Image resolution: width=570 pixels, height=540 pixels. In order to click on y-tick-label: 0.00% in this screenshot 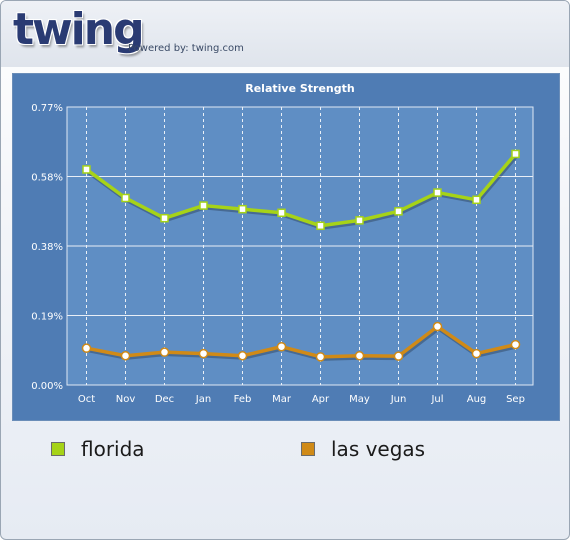, I will do `click(47, 386)`.